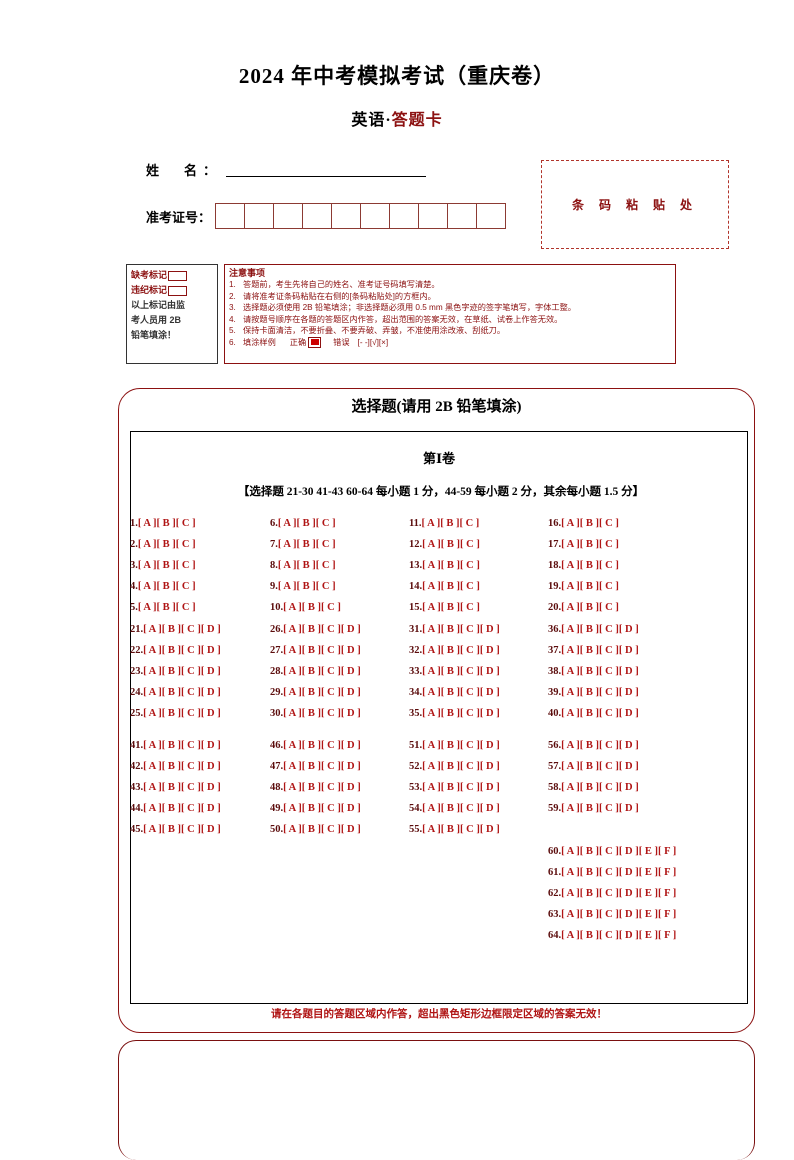 The height and width of the screenshot is (1160, 794). I want to click on answer-row: 31.[ A ][ B ][ C ][ D ], so click(454, 634).